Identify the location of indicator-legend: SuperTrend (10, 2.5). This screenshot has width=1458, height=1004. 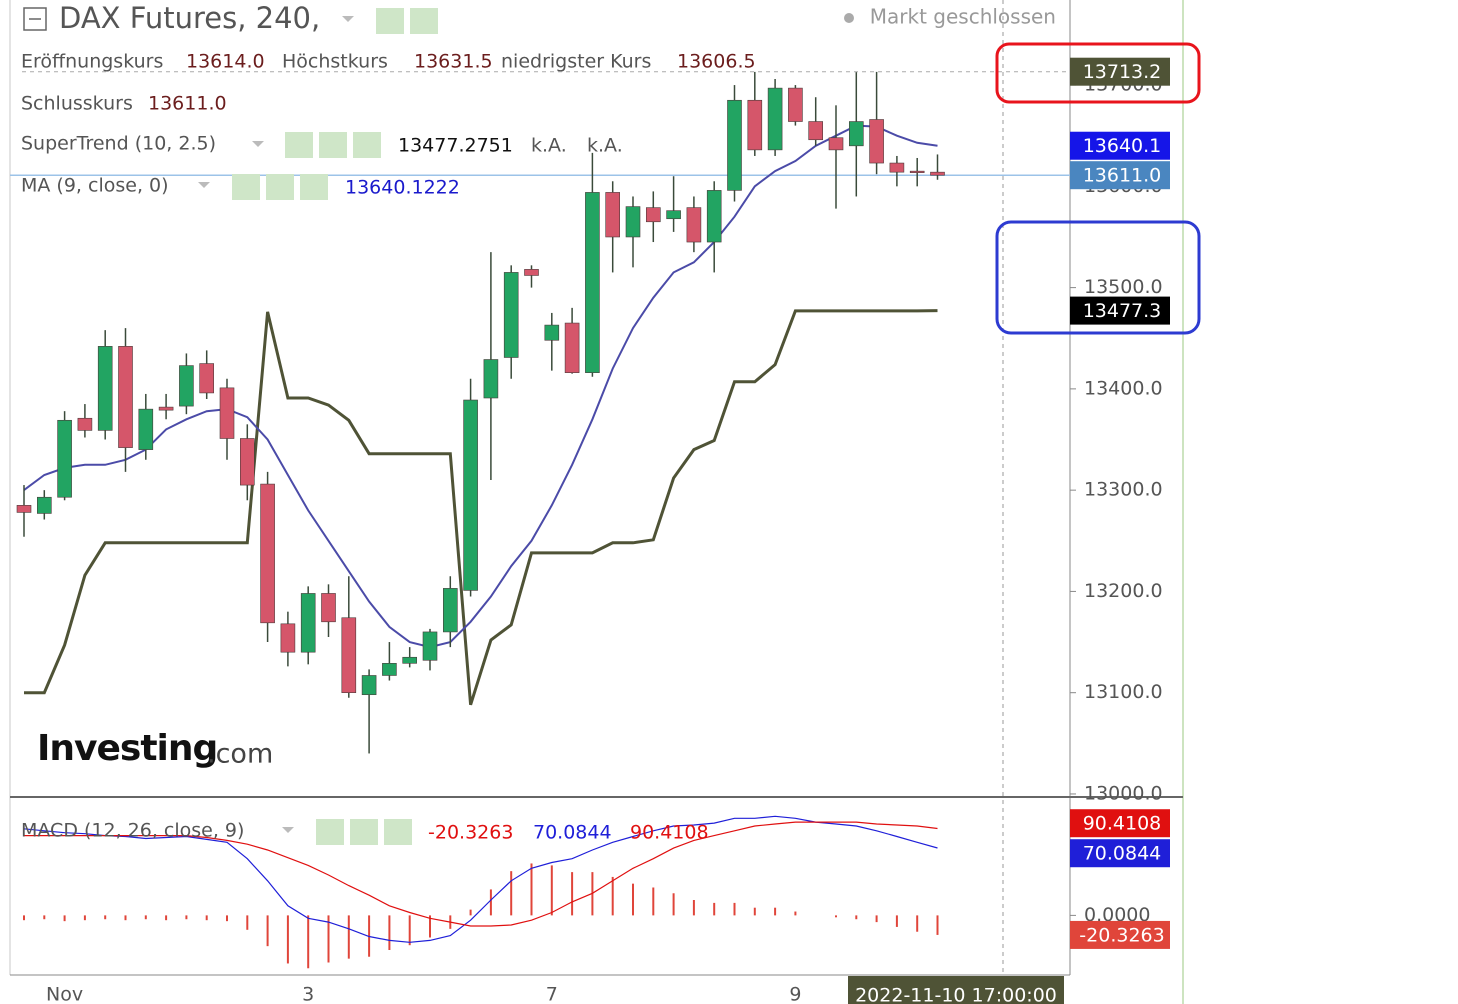
(118, 144).